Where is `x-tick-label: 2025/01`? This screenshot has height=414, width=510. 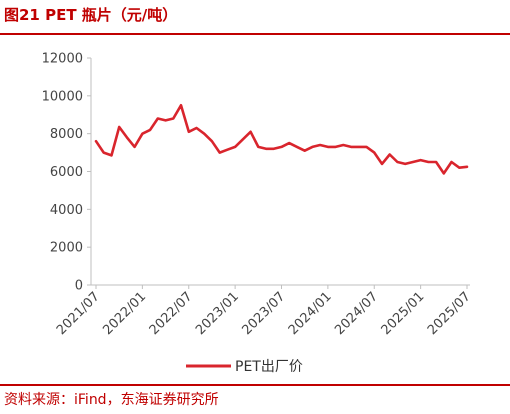
x-tick-label: 2025/01 is located at coordinates (403, 313).